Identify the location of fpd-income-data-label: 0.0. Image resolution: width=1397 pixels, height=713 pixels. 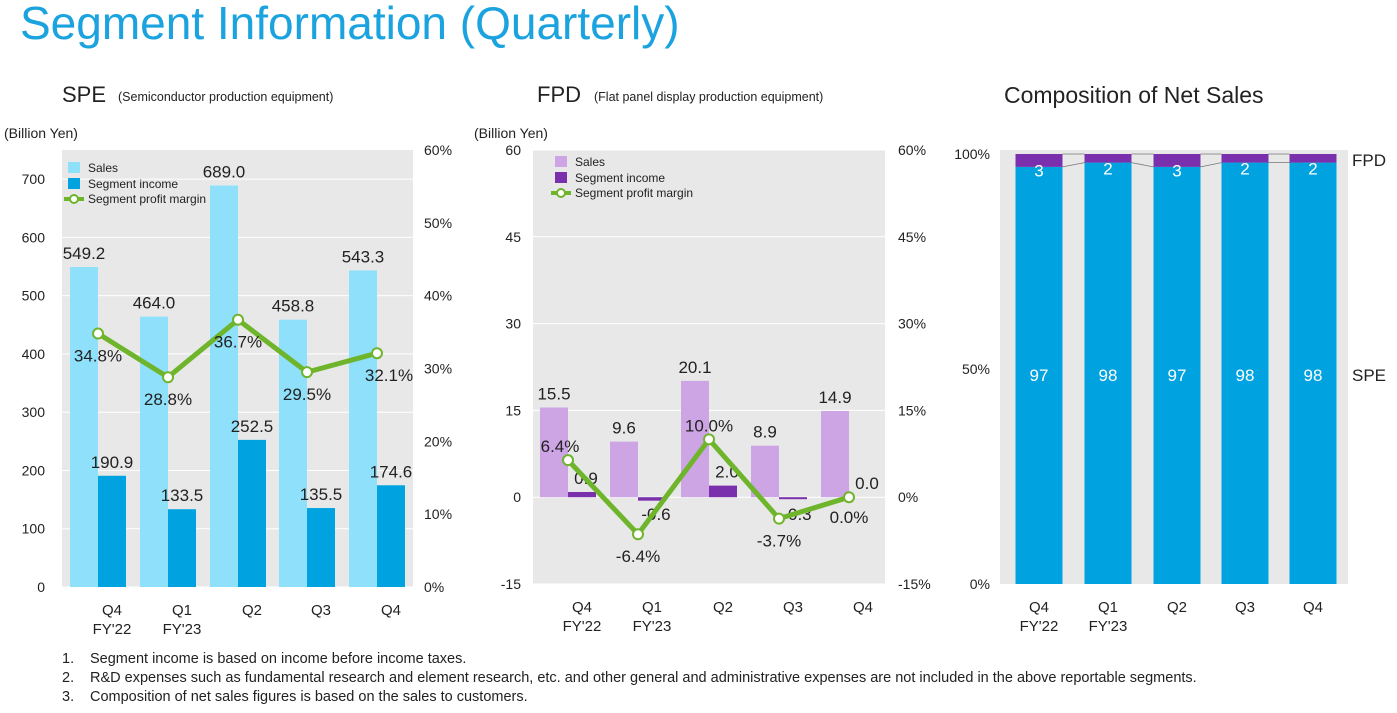
(867, 483).